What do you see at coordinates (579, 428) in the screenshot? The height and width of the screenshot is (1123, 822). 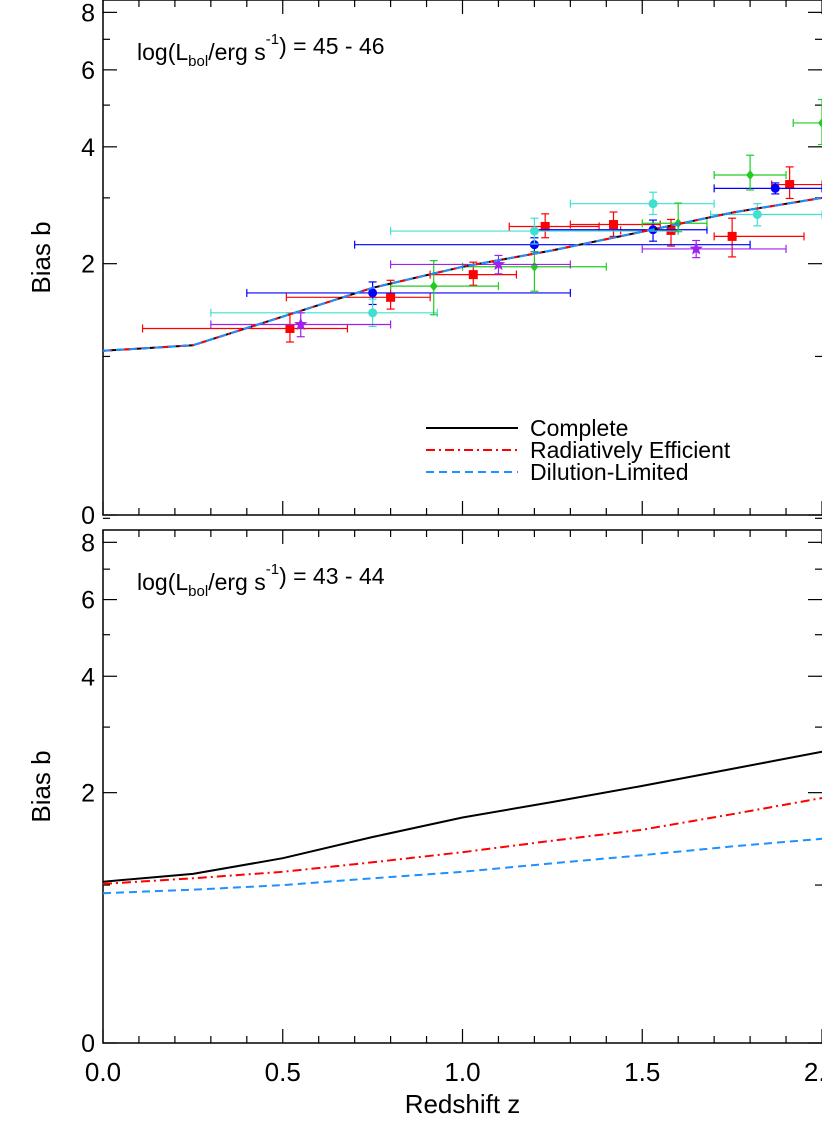 I see `legend-label: Complete` at bounding box center [579, 428].